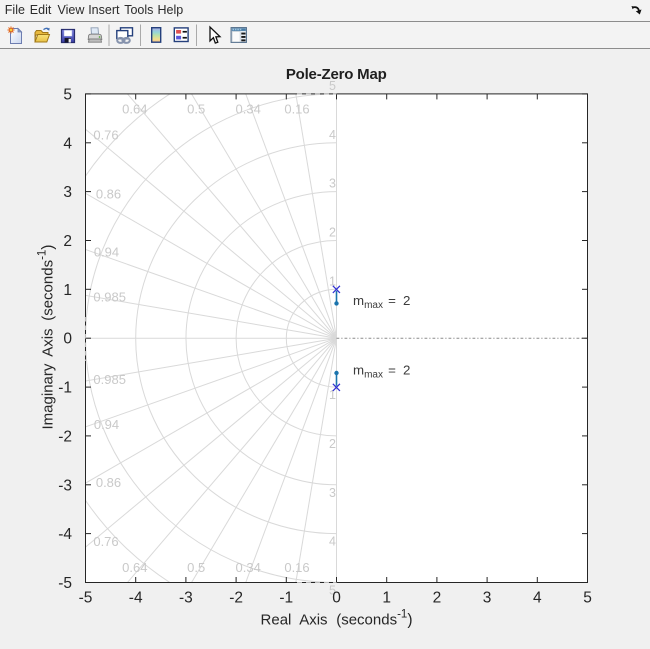 The height and width of the screenshot is (649, 650). What do you see at coordinates (47, 337) in the screenshot?
I see `svg-text: Imaginary Axis (seconds-1)` at bounding box center [47, 337].